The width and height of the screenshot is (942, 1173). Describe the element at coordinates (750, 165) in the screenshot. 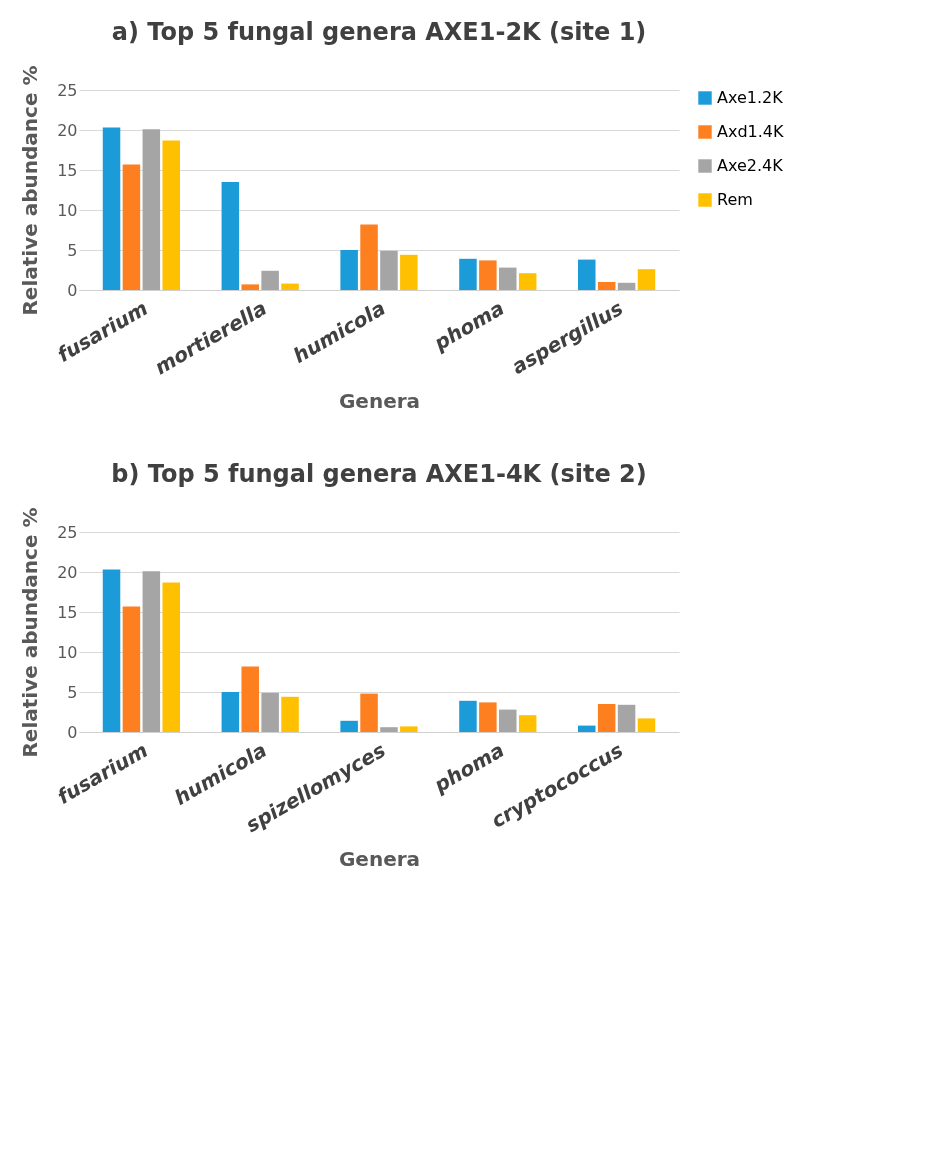

I see `legend-label: Axe2.4K` at that location.